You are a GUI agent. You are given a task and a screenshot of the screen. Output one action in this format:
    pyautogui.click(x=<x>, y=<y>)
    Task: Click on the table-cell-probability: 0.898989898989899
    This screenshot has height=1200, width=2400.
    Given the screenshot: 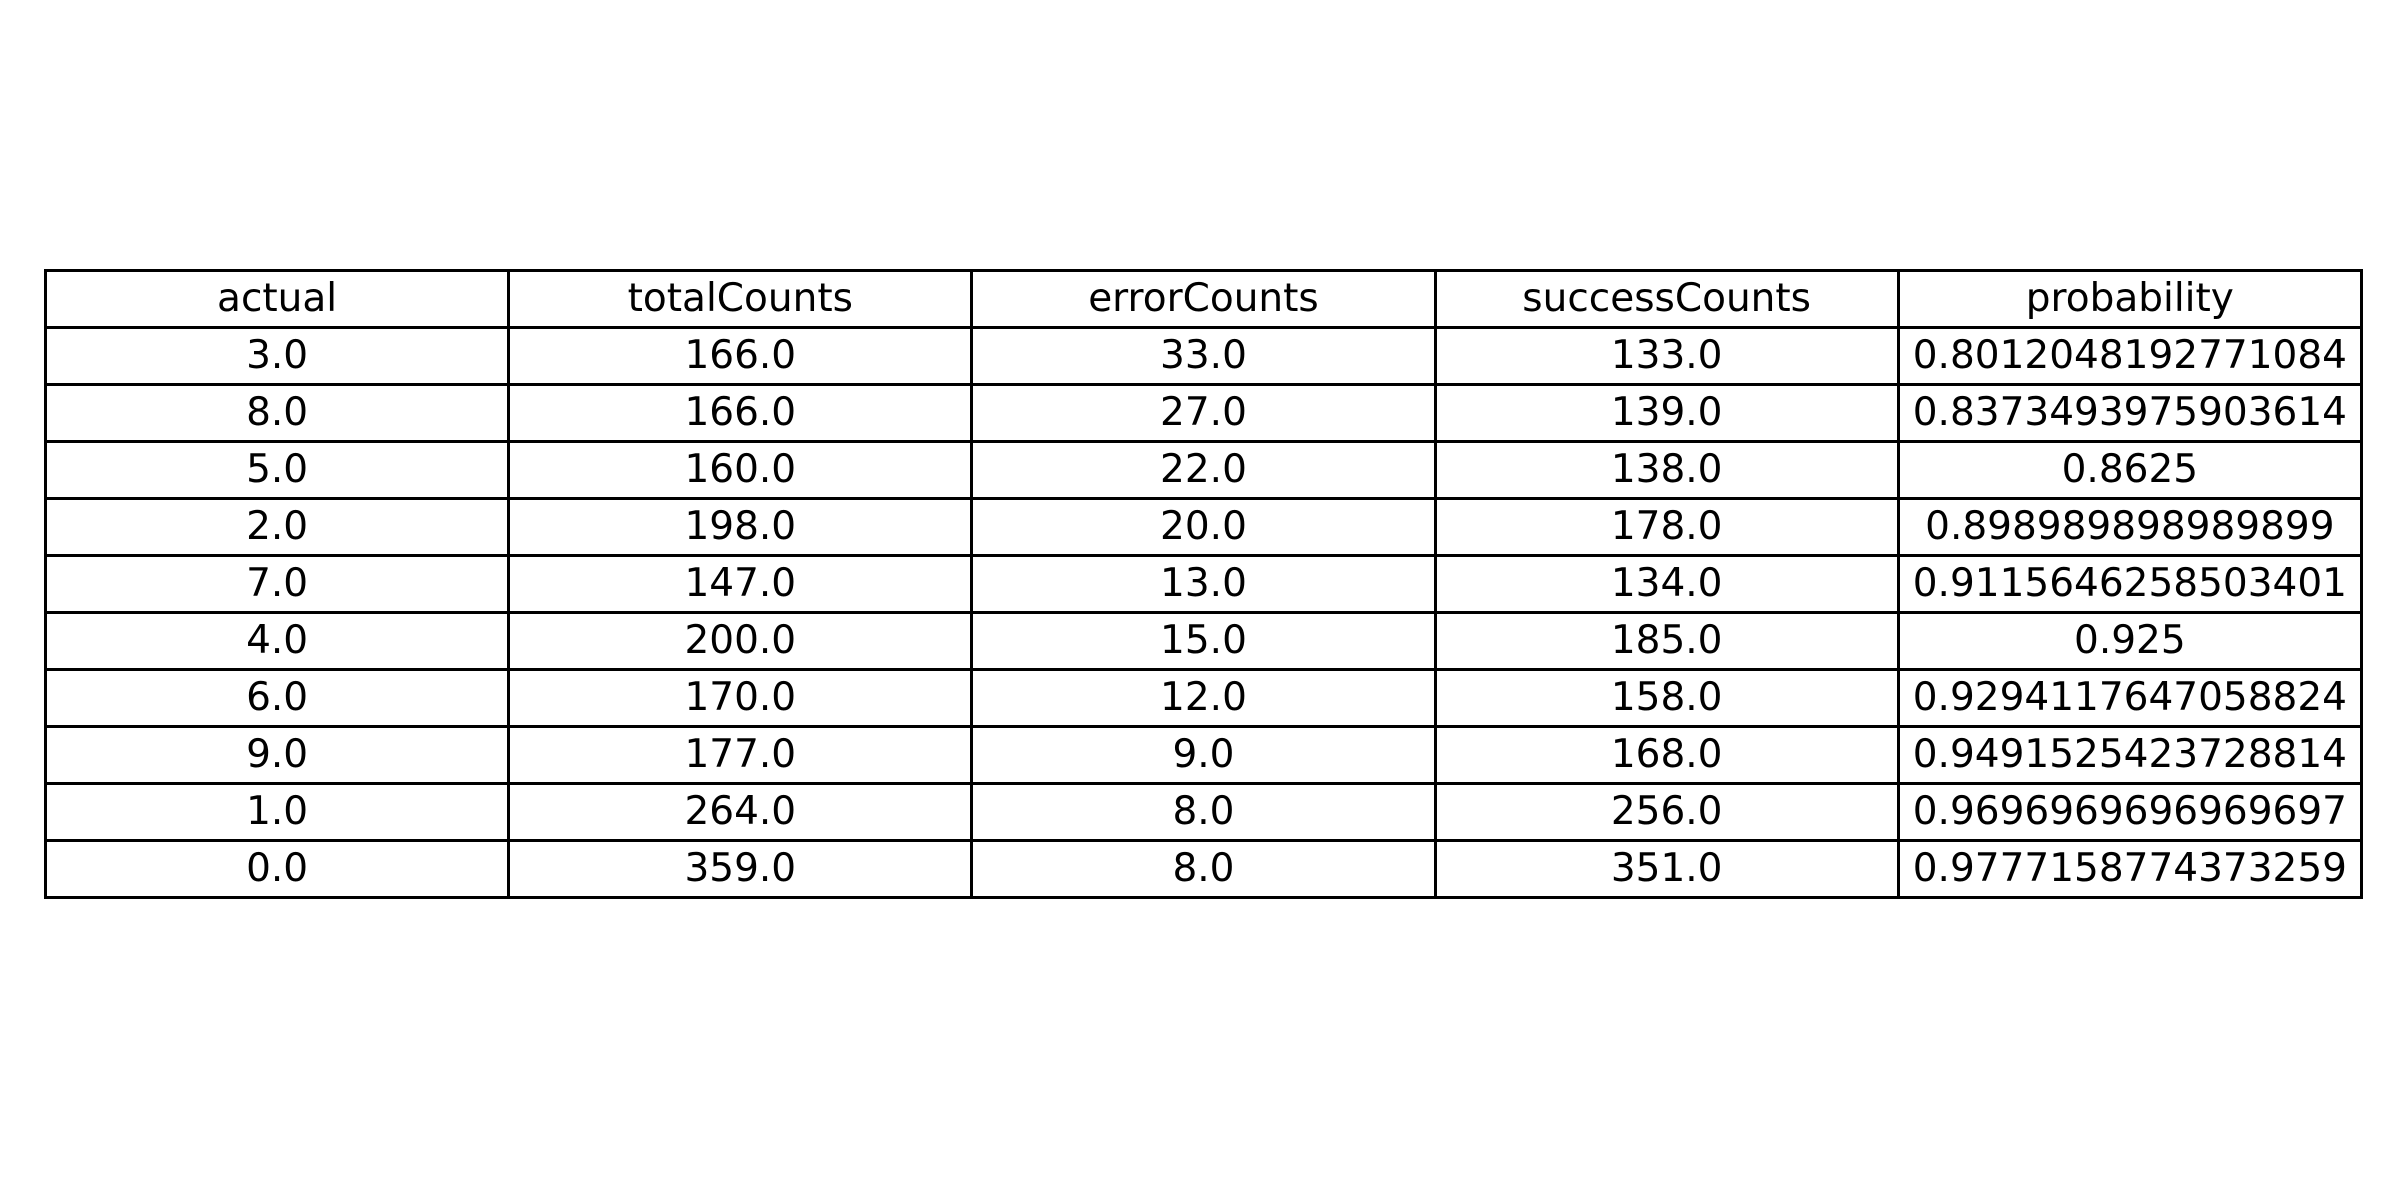 What is the action you would take?
    pyautogui.click(x=2129, y=527)
    